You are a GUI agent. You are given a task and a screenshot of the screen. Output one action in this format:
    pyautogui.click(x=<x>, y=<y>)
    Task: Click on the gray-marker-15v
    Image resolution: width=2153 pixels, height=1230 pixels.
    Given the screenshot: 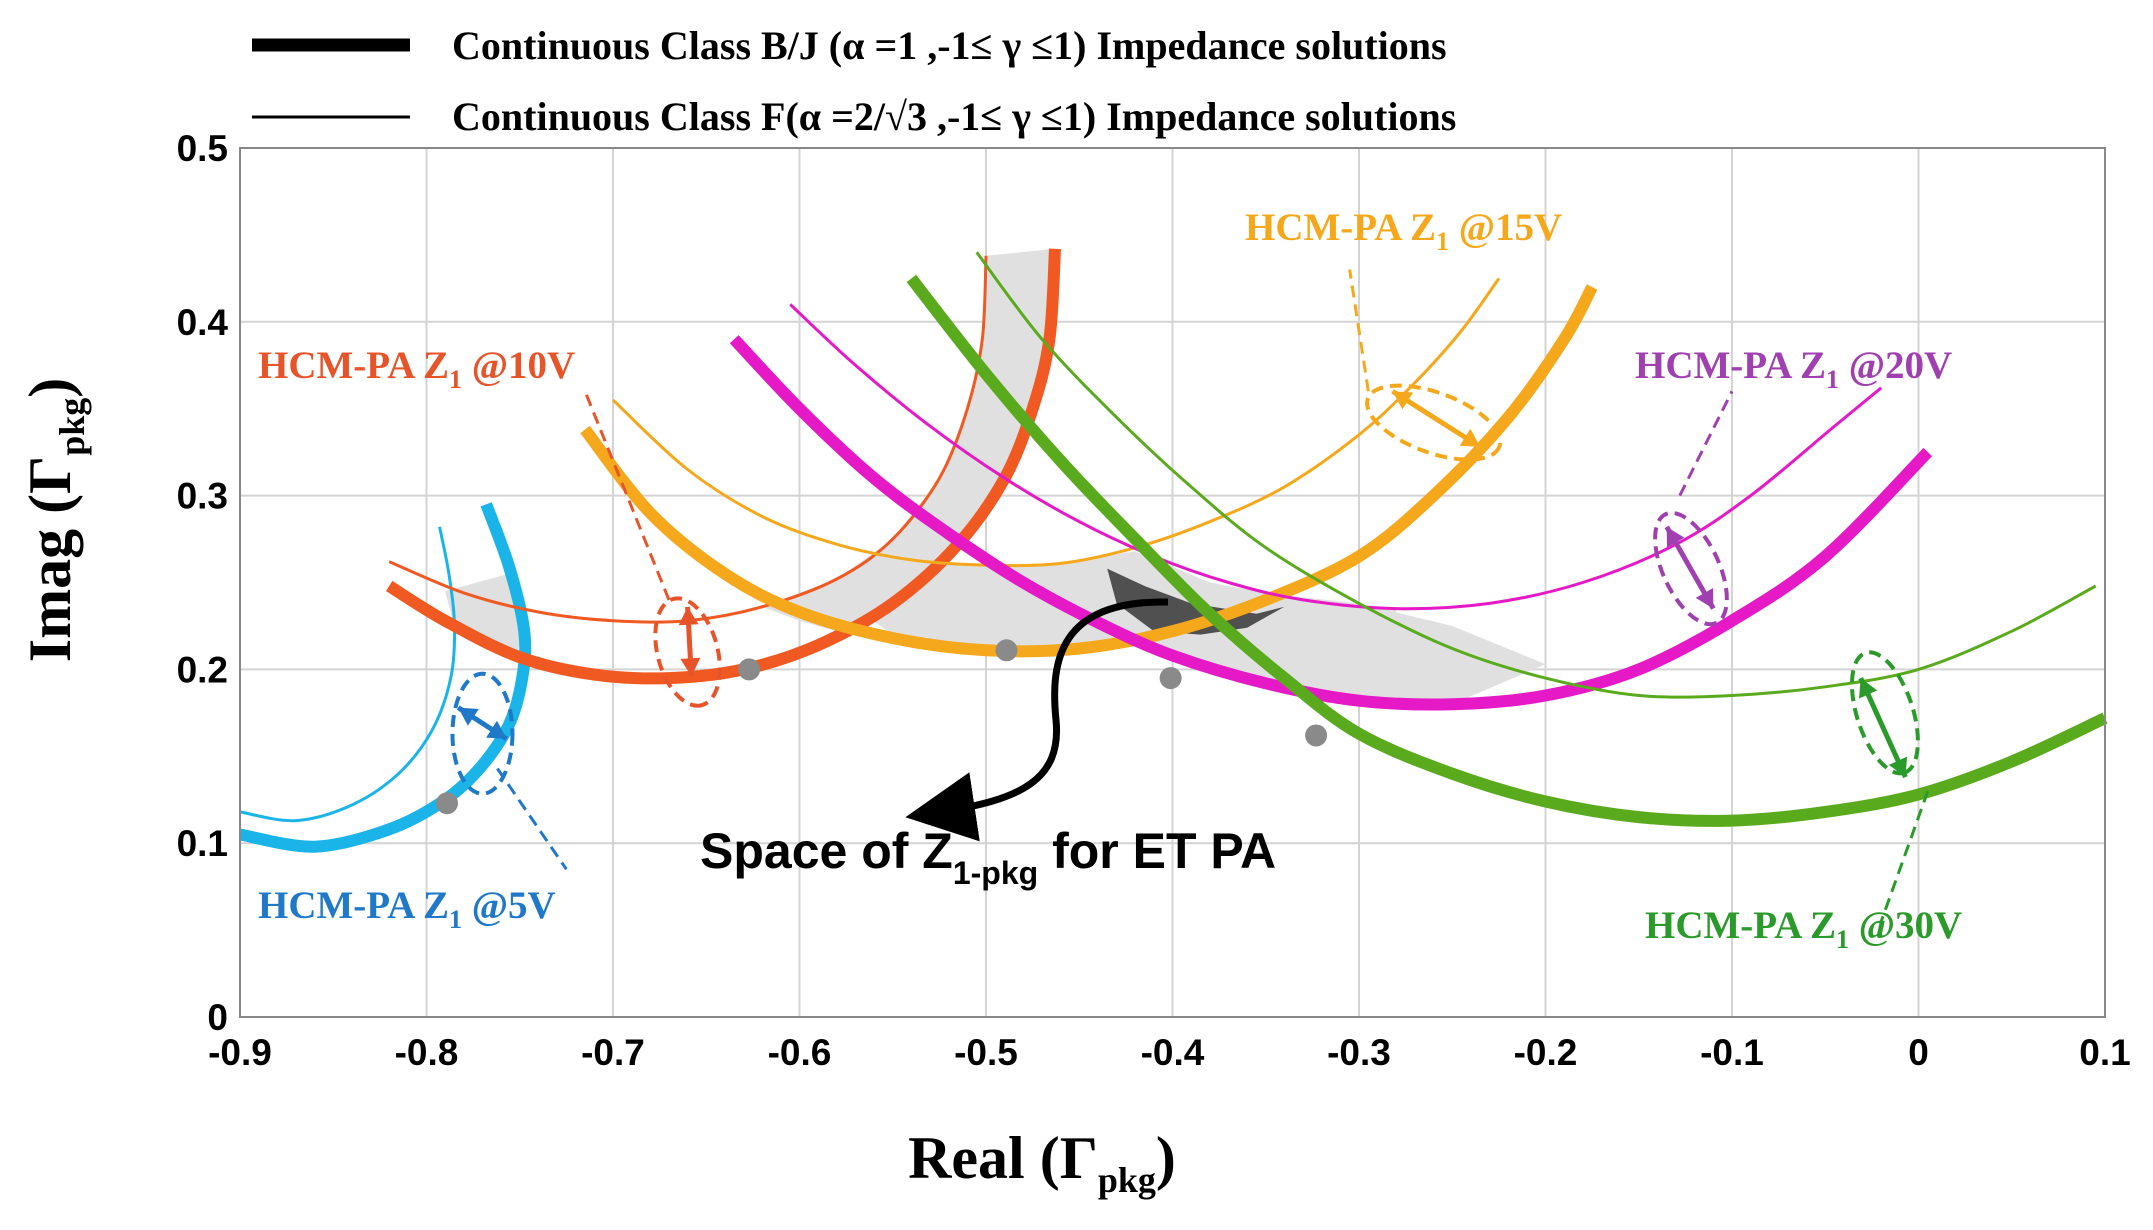 What is the action you would take?
    pyautogui.click(x=1006, y=650)
    